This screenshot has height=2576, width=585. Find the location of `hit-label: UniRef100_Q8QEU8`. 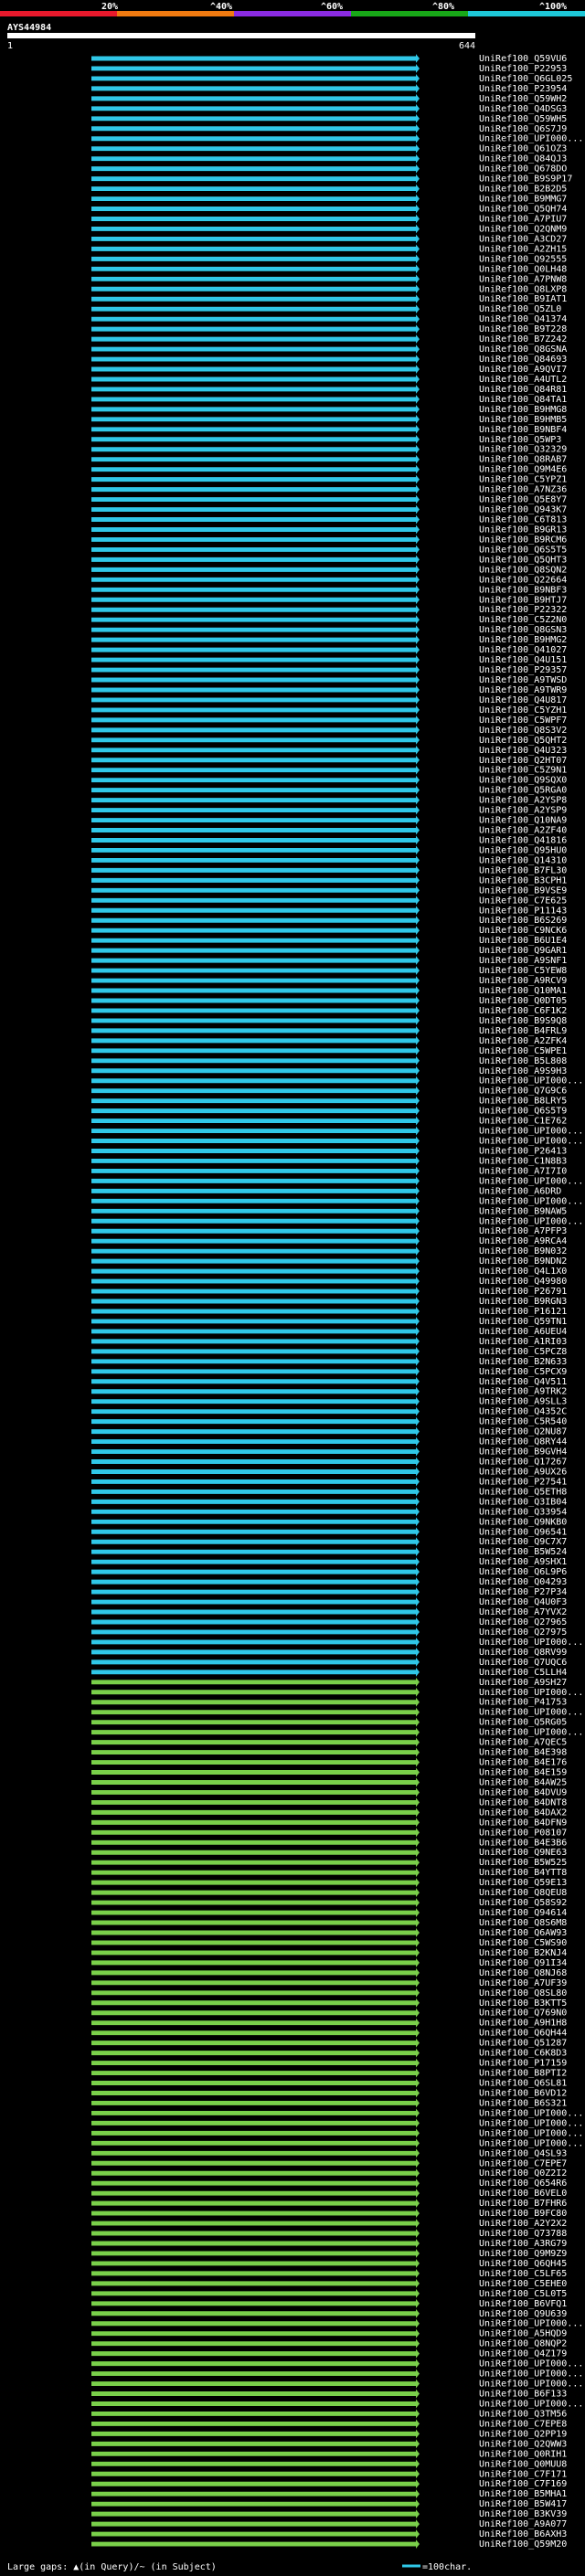

hit-label: UniRef100_Q8QEU8 is located at coordinates (523, 1893).